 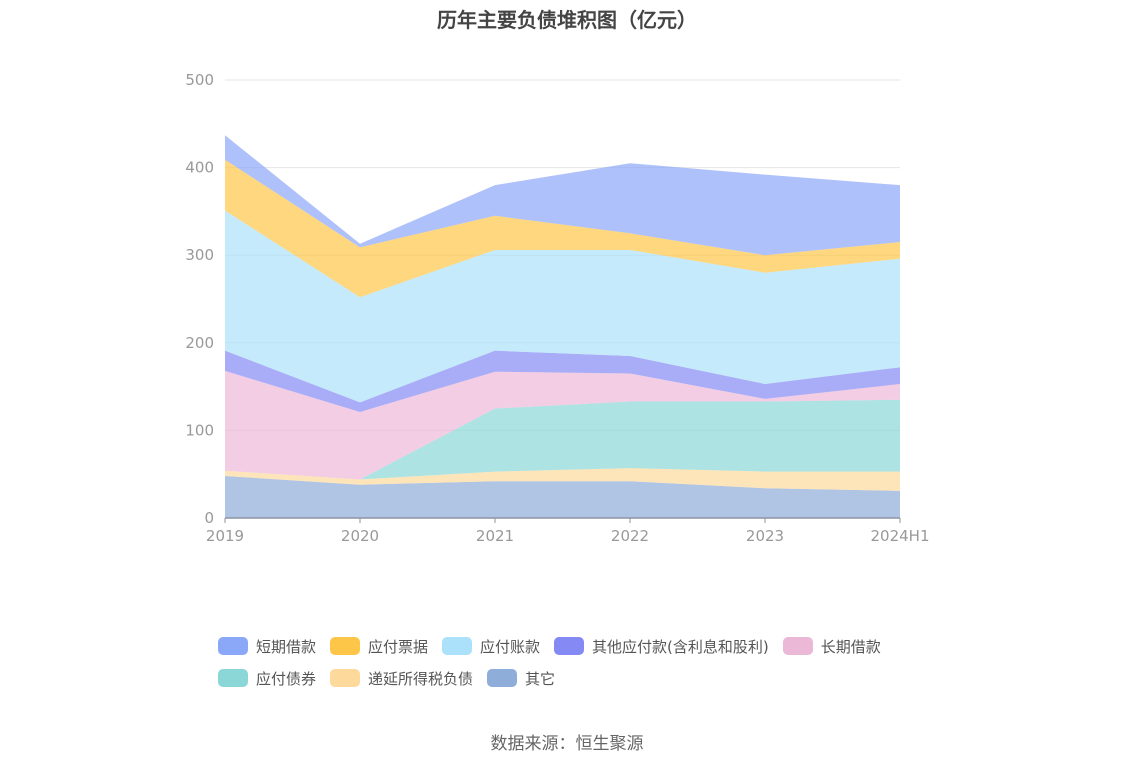 What do you see at coordinates (199, 80) in the screenshot?
I see `y-tick-label: 500` at bounding box center [199, 80].